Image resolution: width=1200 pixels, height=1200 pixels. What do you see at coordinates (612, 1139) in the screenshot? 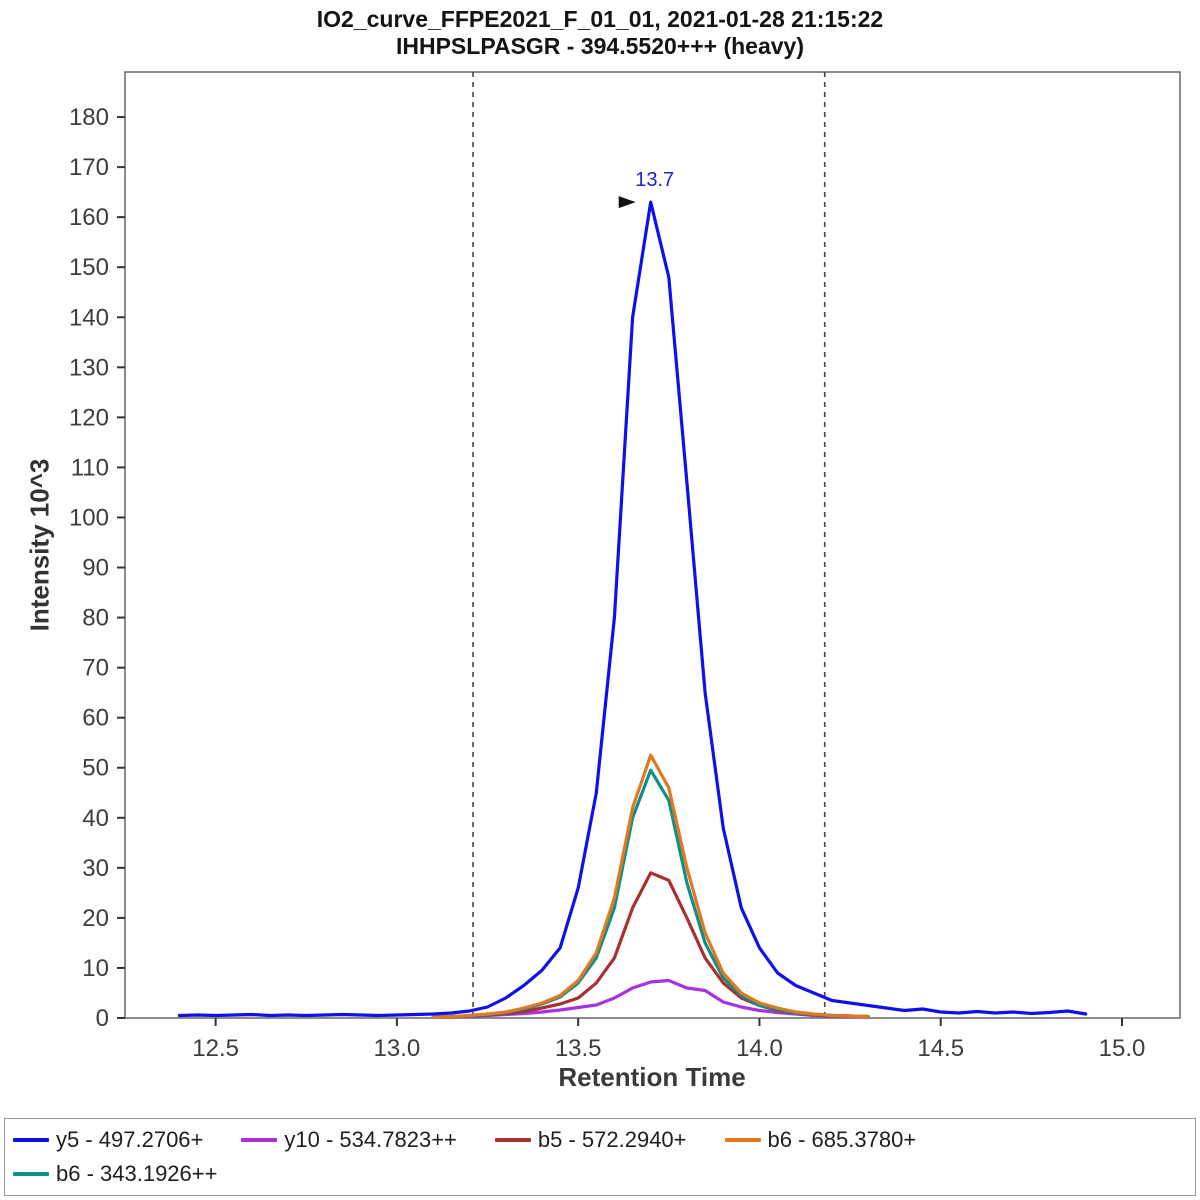
I see `legend-label: b5 - 572.2940+` at bounding box center [612, 1139].